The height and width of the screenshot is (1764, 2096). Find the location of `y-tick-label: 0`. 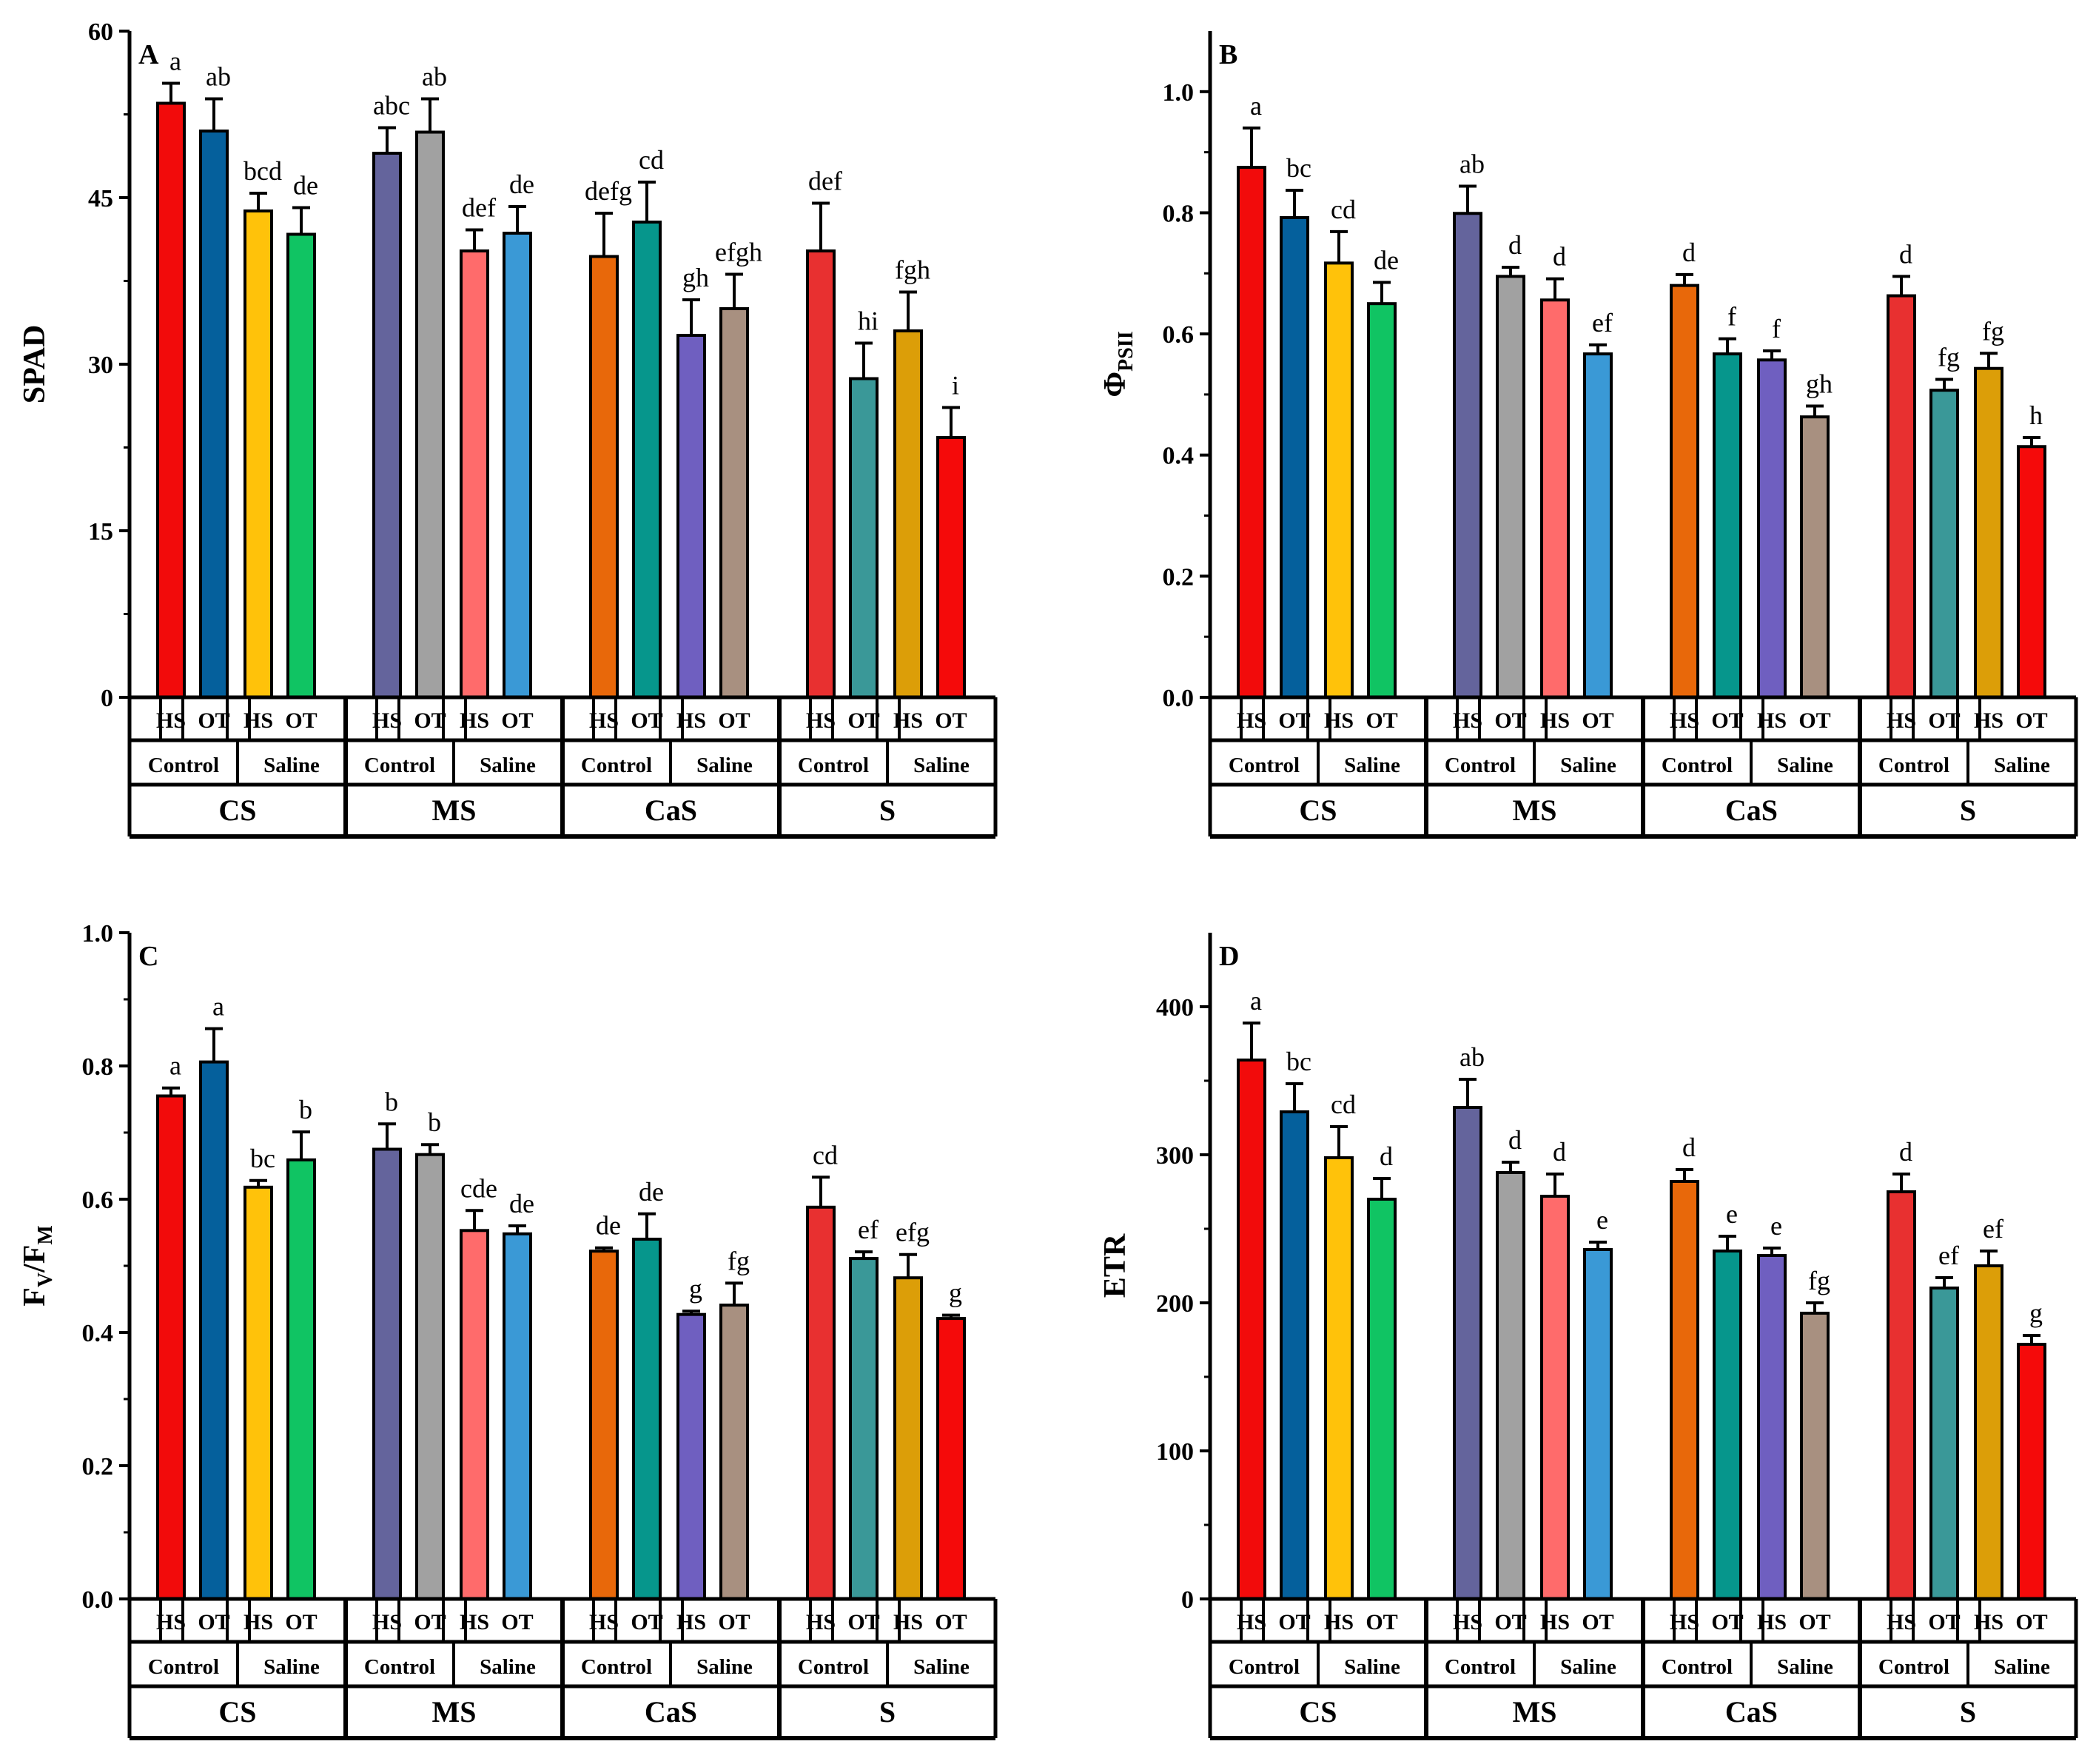

y-tick-label: 0 is located at coordinates (107, 698).